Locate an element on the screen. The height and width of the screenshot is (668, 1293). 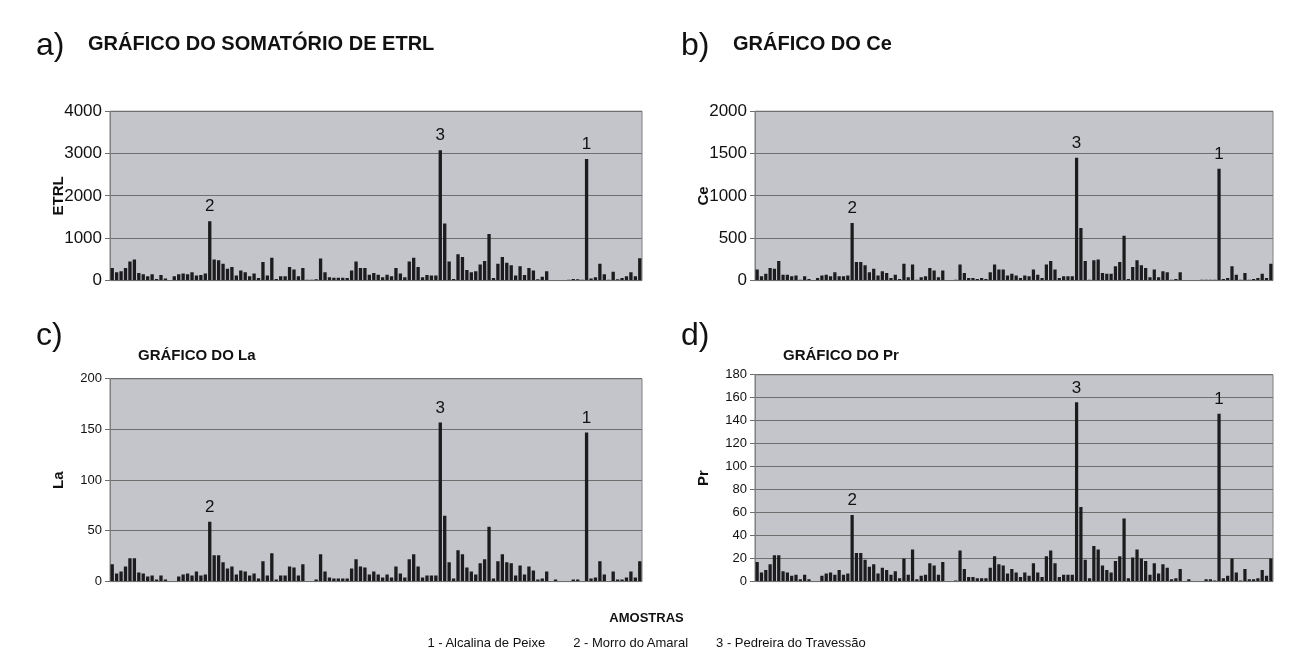
y-tick-label: 40 is located at coordinates (739, 535).